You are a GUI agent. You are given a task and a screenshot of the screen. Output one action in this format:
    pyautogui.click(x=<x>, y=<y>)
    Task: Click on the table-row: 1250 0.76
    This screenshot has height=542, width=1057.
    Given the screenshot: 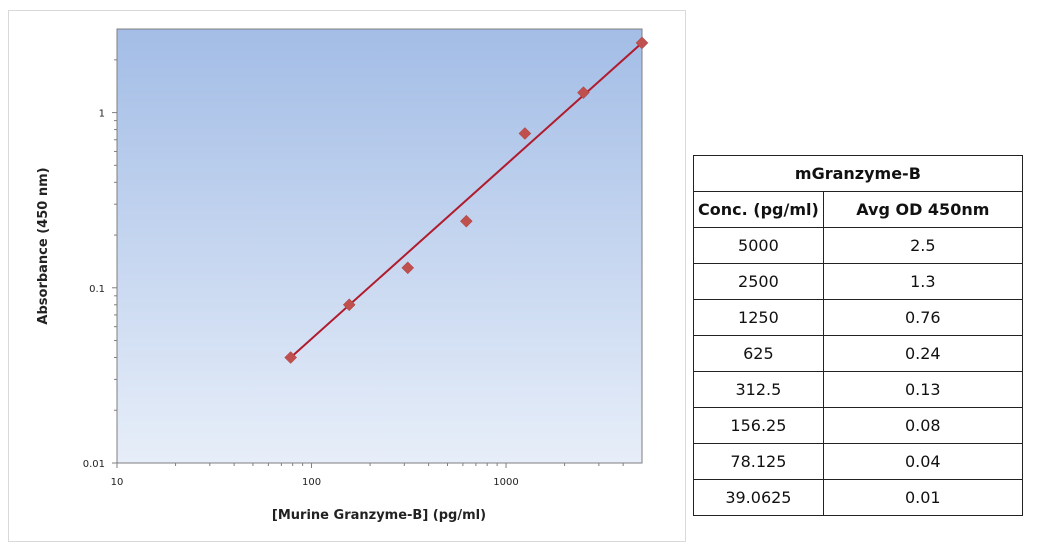 What is the action you would take?
    pyautogui.click(x=858, y=317)
    